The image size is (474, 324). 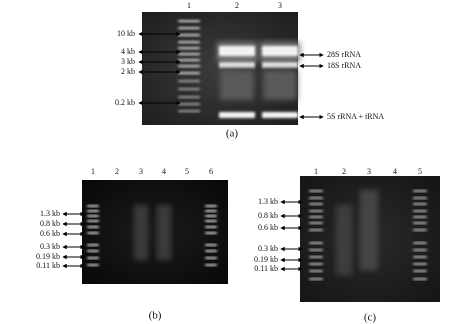 What do you see at coordinates (128, 71) in the screenshot?
I see `size-marker-label: 2 kb` at bounding box center [128, 71].